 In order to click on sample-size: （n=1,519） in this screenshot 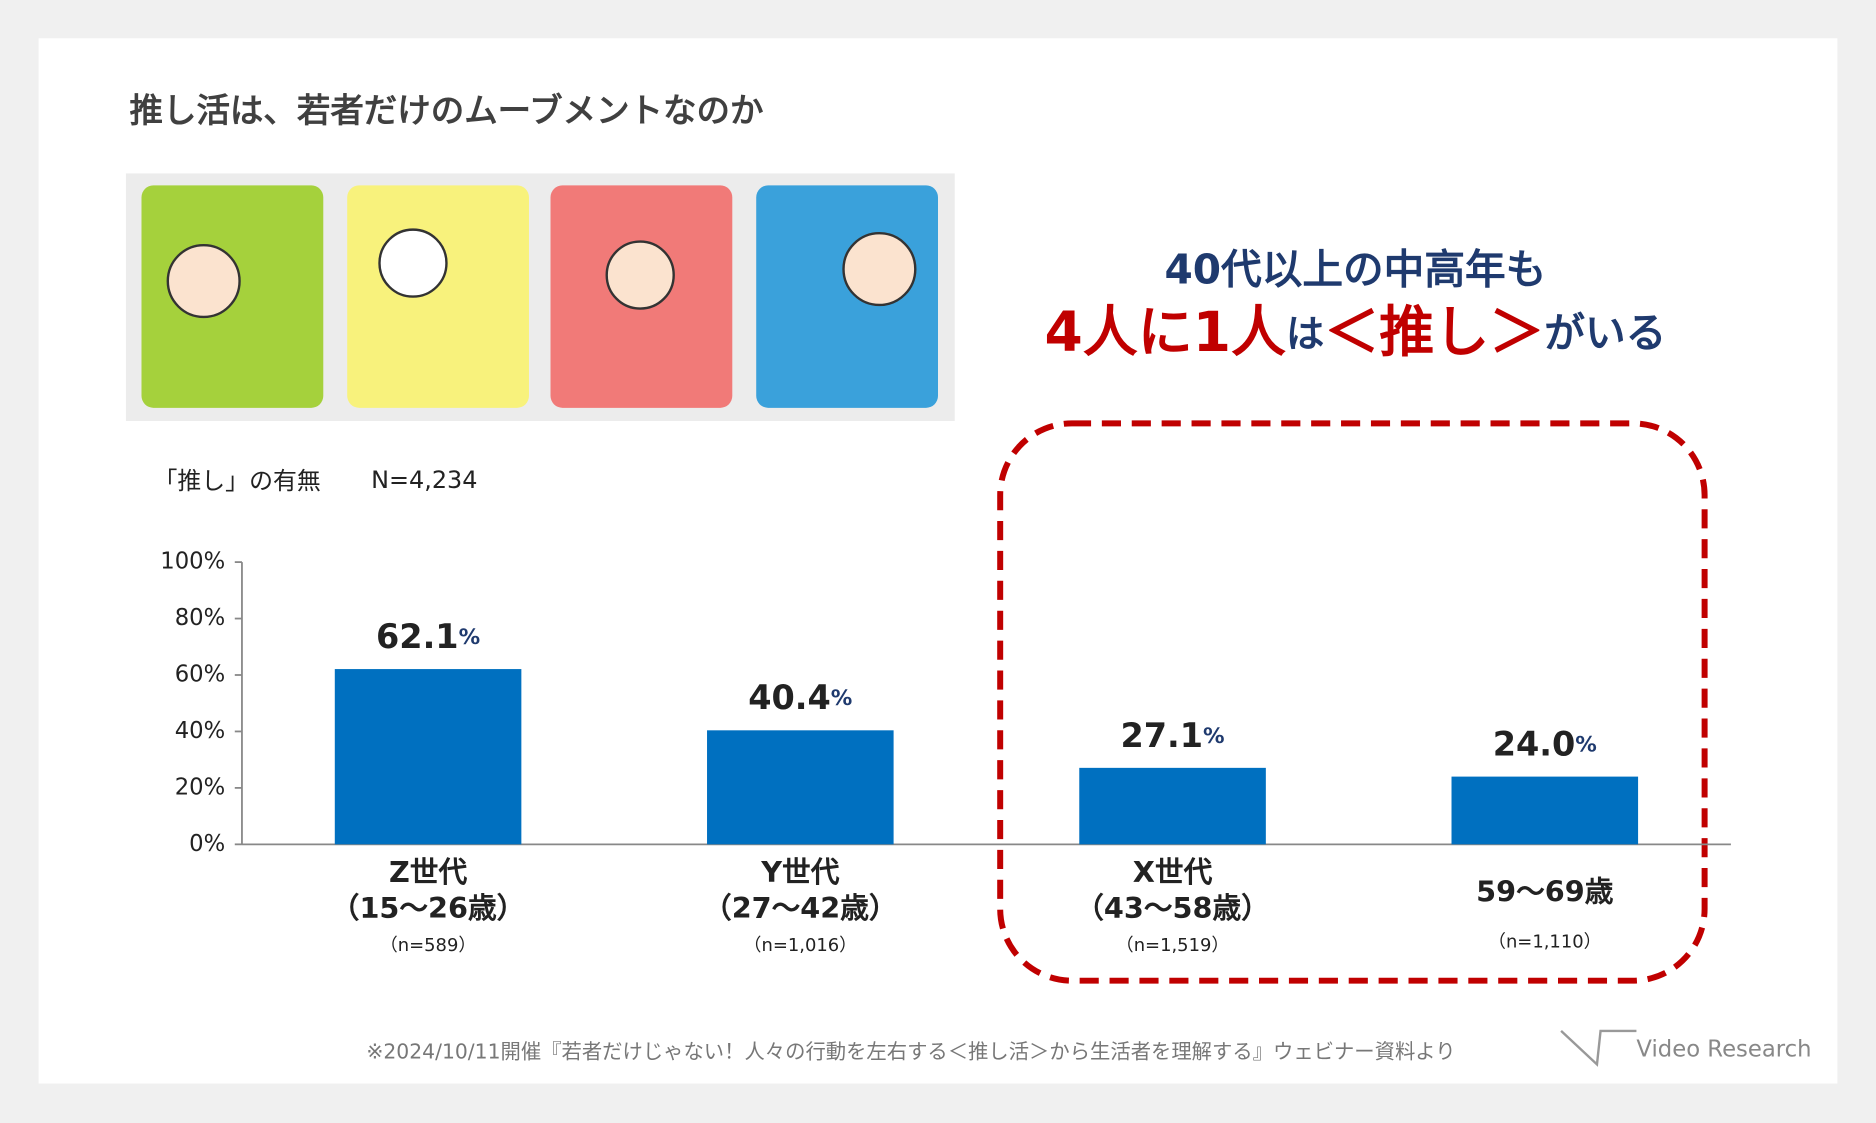, I will do `click(1173, 945)`.